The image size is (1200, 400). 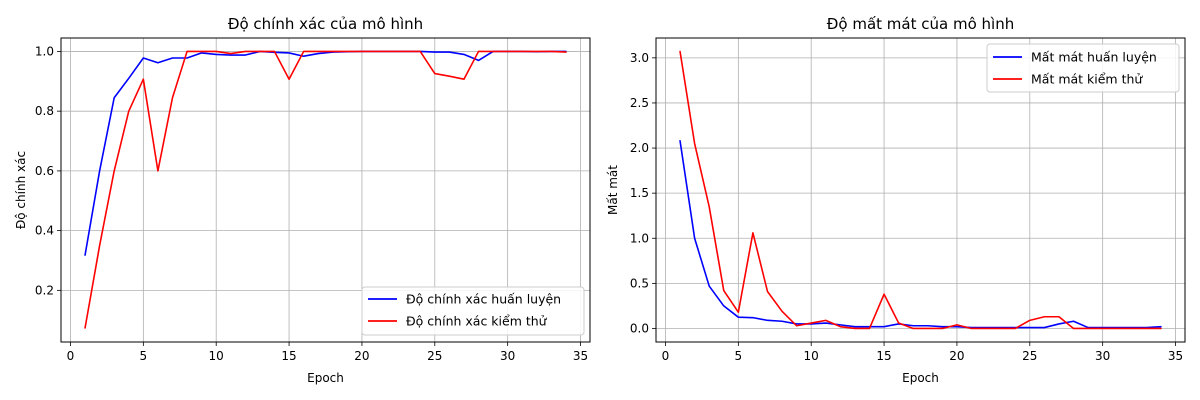 I want to click on loss-y-axis-label: Mất mát, so click(x=613, y=190).